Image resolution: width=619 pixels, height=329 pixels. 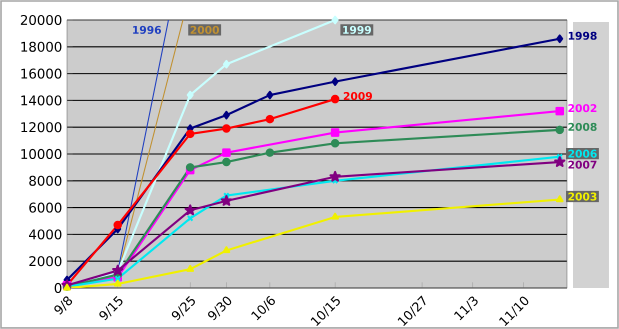 I want to click on series-label: 2000, so click(x=204, y=30).